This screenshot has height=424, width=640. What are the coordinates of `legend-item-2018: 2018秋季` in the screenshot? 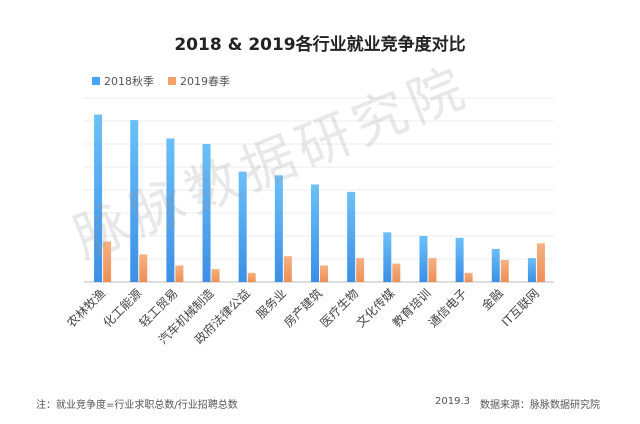 It's located at (123, 81).